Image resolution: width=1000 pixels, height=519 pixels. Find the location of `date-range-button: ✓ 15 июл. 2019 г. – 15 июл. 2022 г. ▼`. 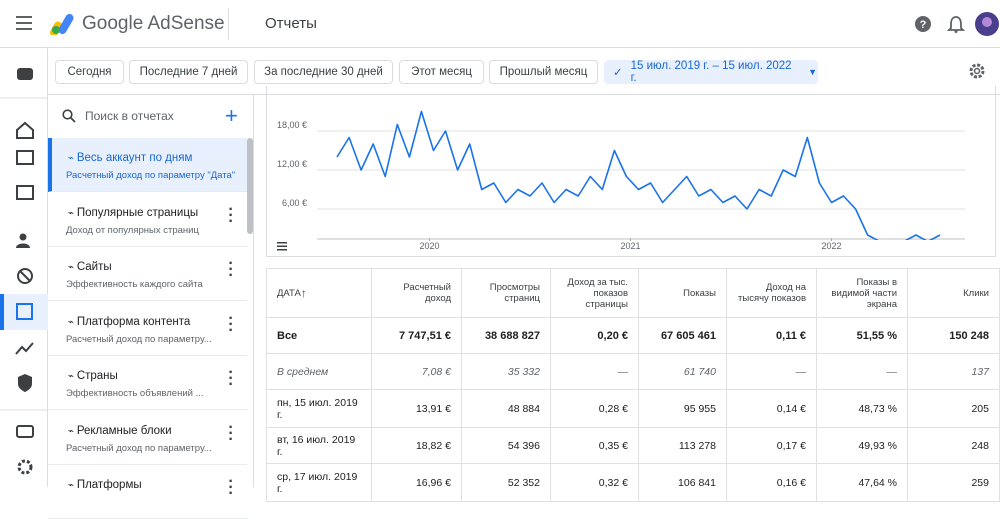

date-range-button: ✓ 15 июл. 2019 г. – 15 июл. 2022 г. ▼ is located at coordinates (711, 72).